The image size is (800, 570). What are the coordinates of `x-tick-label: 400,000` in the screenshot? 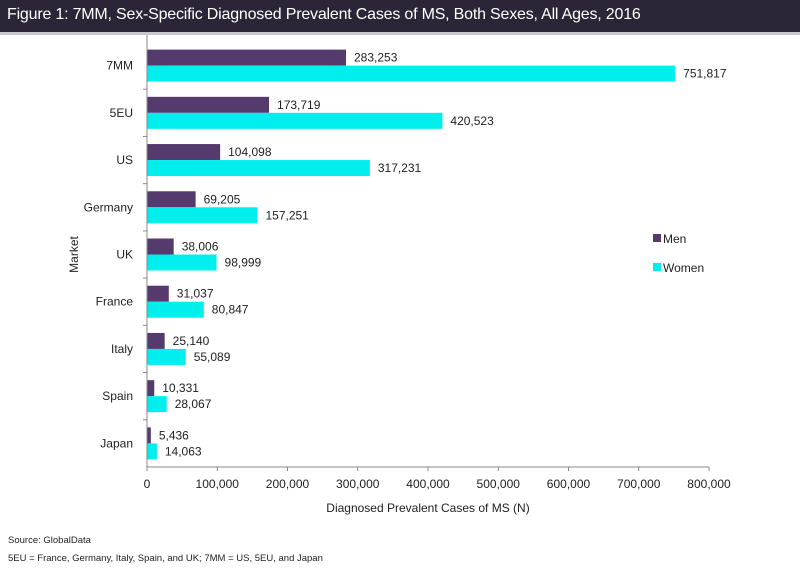 It's located at (428, 484).